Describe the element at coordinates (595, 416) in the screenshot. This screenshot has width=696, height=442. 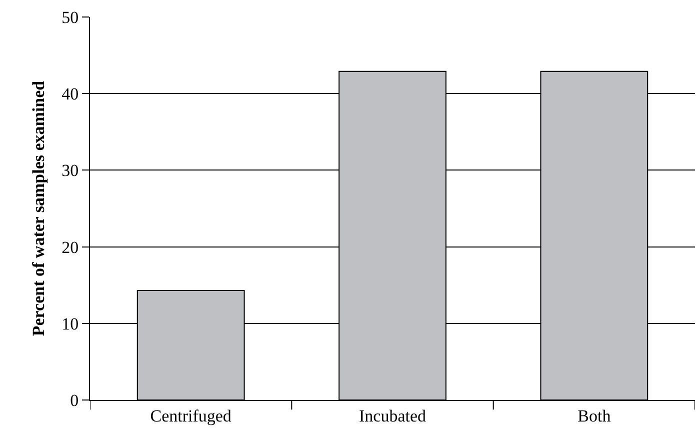
I see `x-tick-label: Both` at that location.